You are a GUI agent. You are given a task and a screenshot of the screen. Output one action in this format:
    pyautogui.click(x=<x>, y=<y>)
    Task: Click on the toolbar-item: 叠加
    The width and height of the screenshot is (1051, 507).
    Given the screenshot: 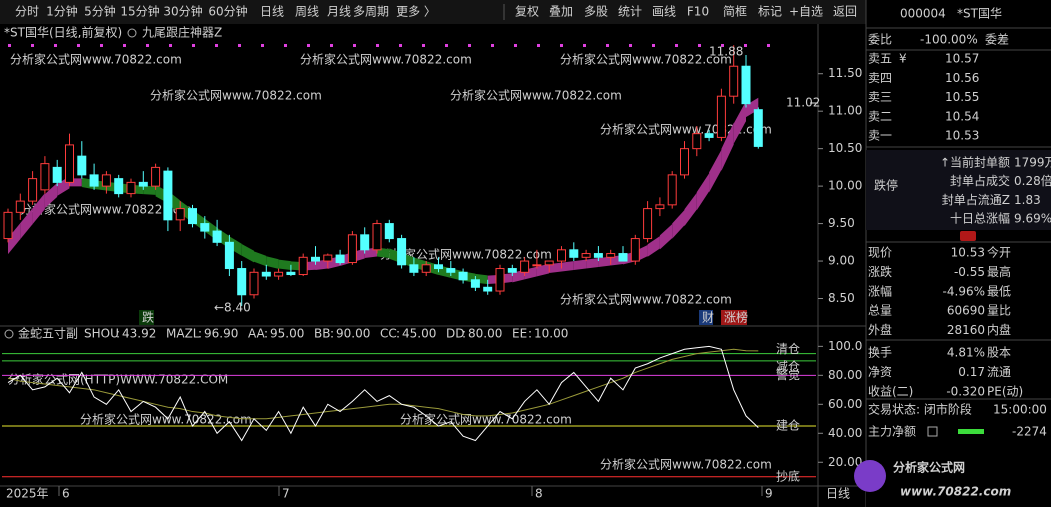 What is the action you would take?
    pyautogui.click(x=561, y=12)
    